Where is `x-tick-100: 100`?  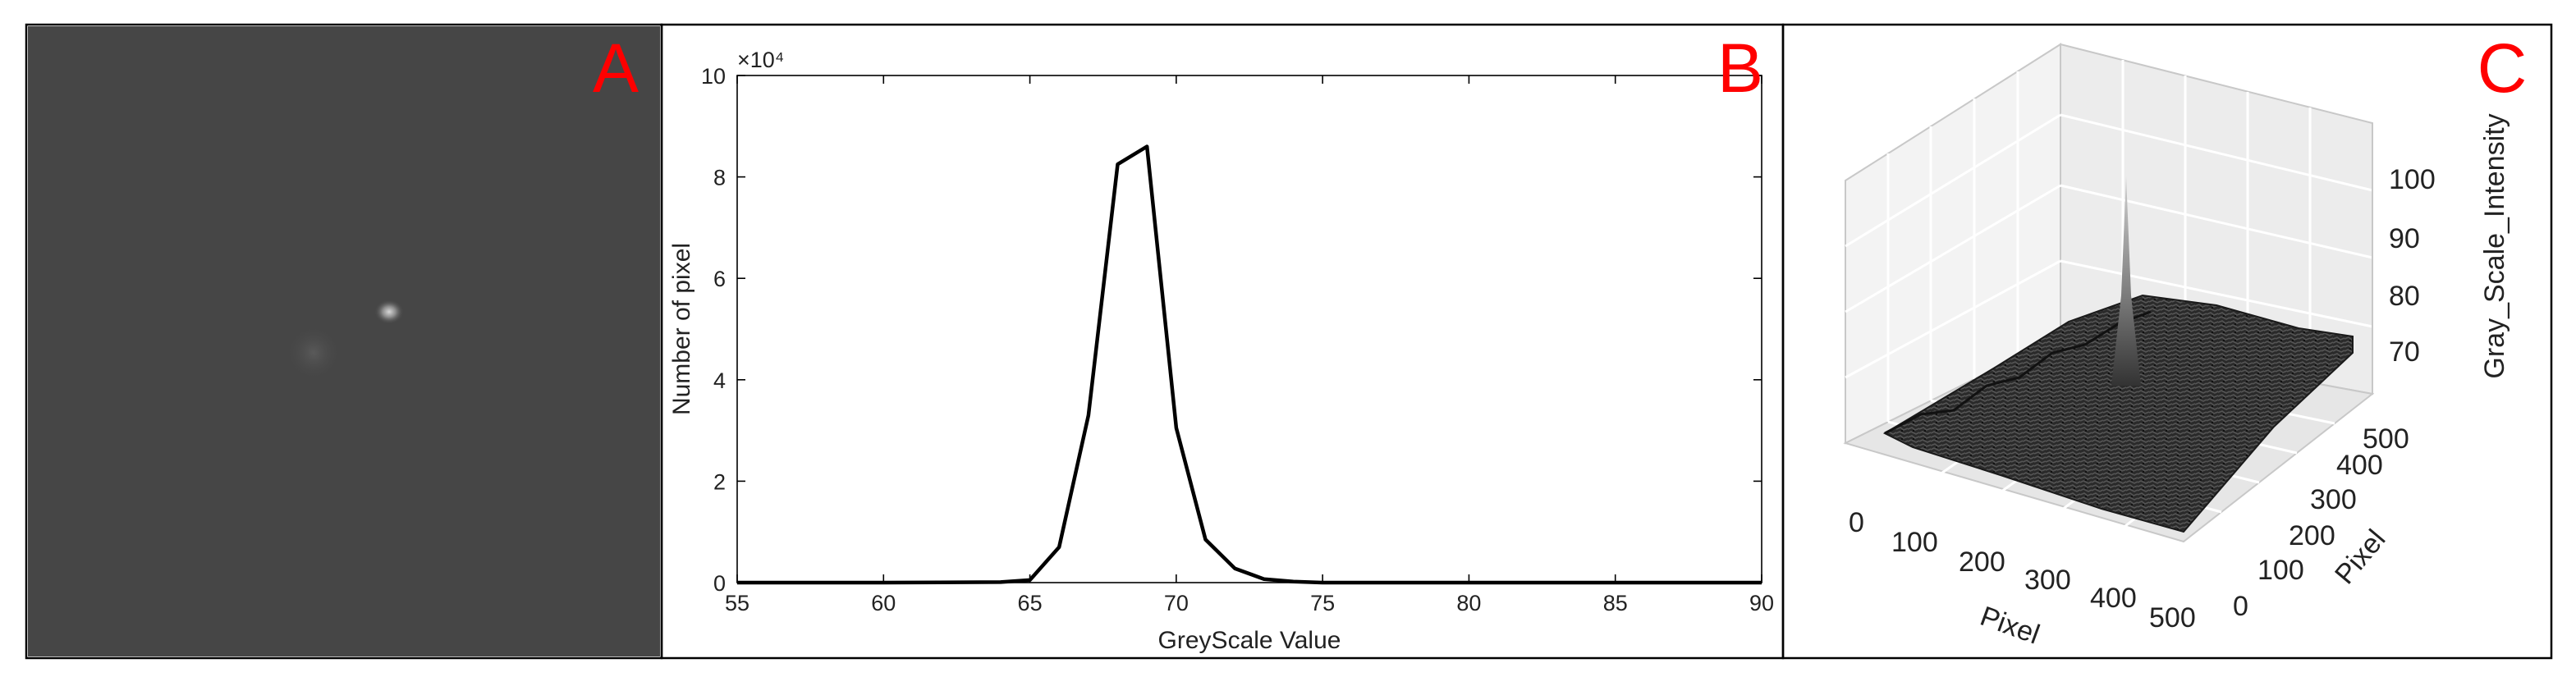 x-tick-100: 100 is located at coordinates (1915, 542).